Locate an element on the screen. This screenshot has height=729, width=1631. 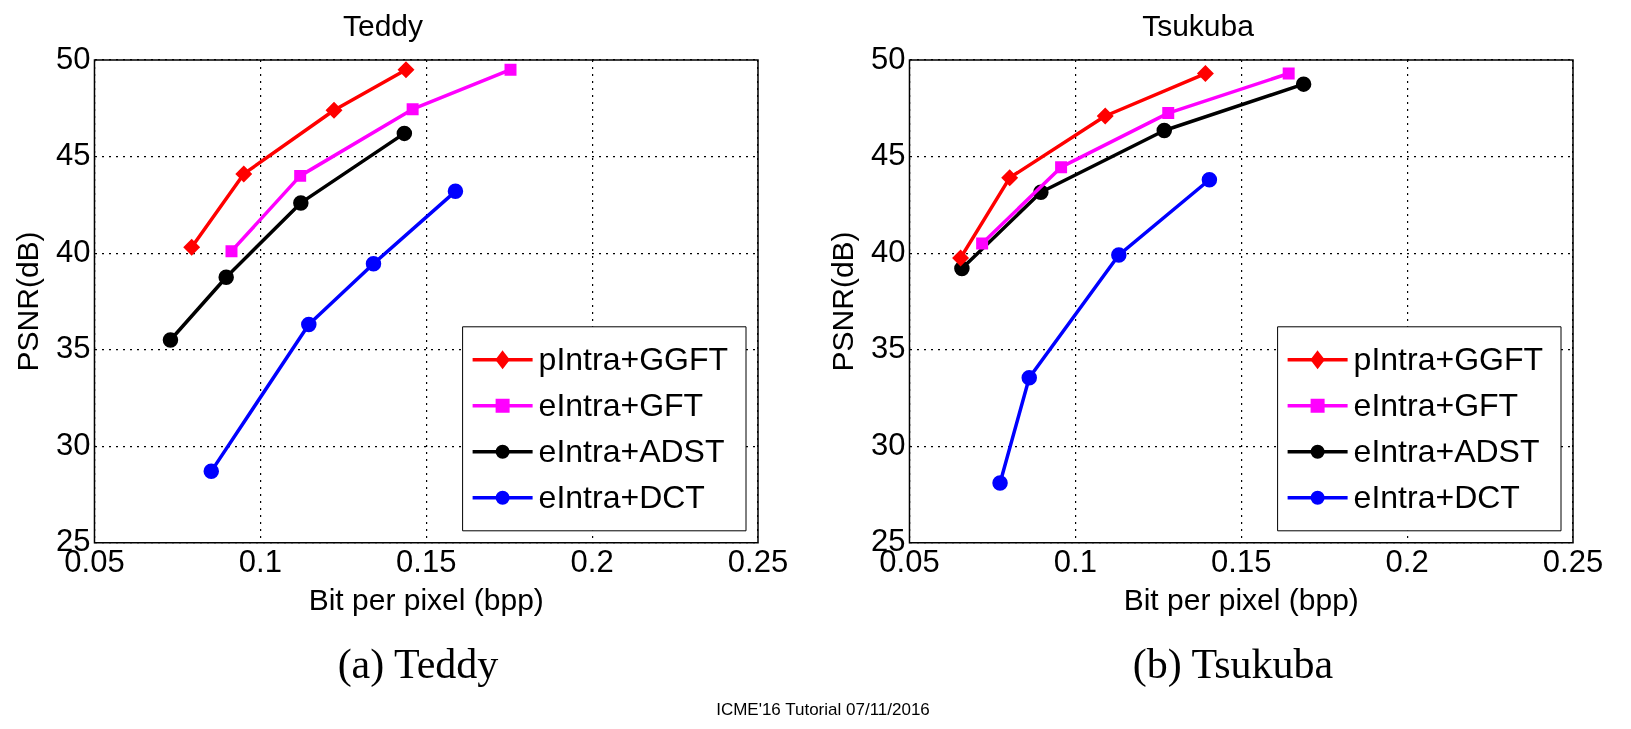
chart-title: Teddy is located at coordinates (383, 26).